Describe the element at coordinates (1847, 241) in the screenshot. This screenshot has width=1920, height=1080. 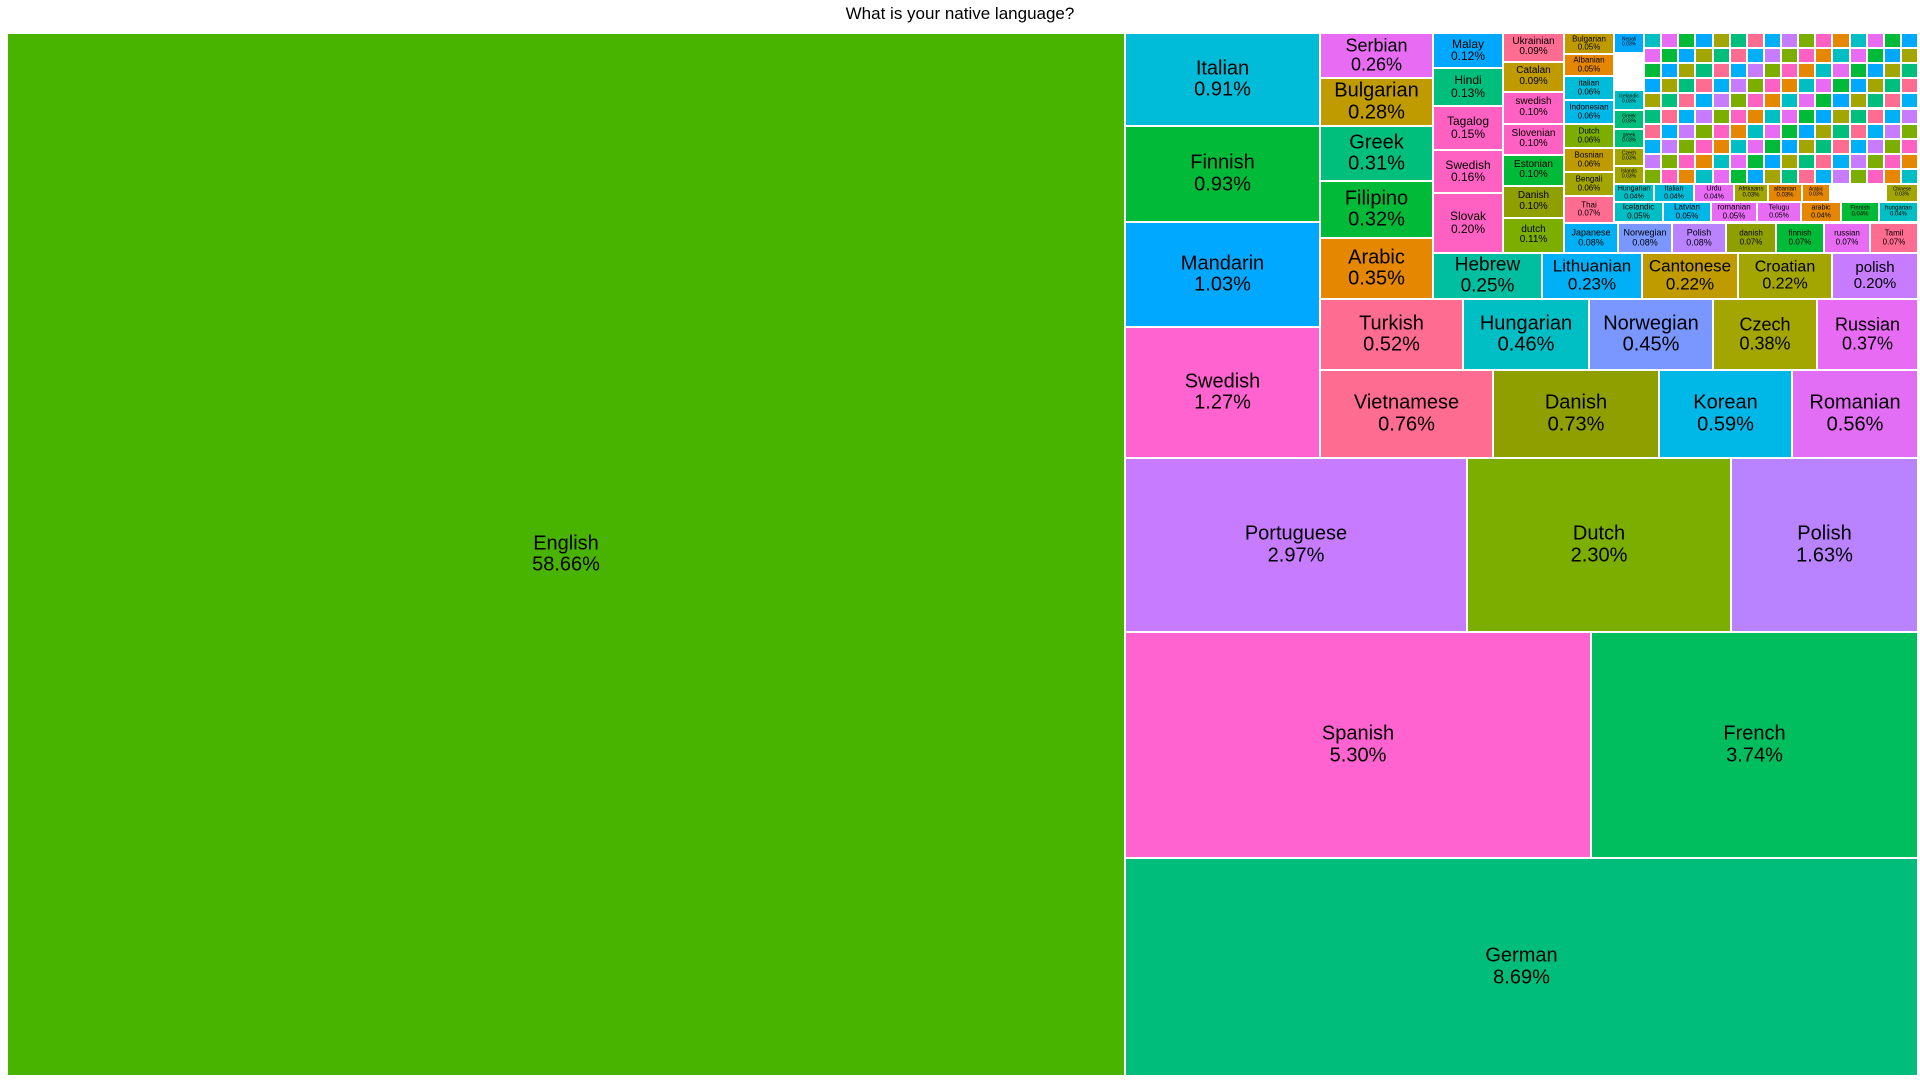
I see `cell-percentage: 0.07%` at that location.